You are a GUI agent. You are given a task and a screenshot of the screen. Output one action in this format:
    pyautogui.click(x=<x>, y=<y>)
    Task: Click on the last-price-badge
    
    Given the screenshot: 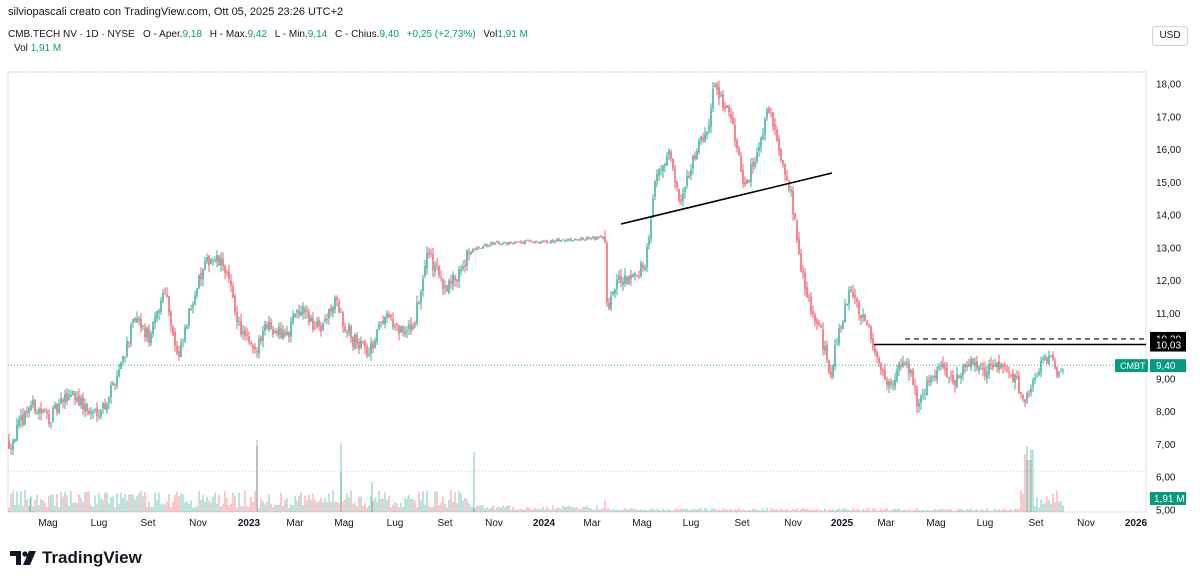 What is the action you would take?
    pyautogui.click(x=1168, y=366)
    